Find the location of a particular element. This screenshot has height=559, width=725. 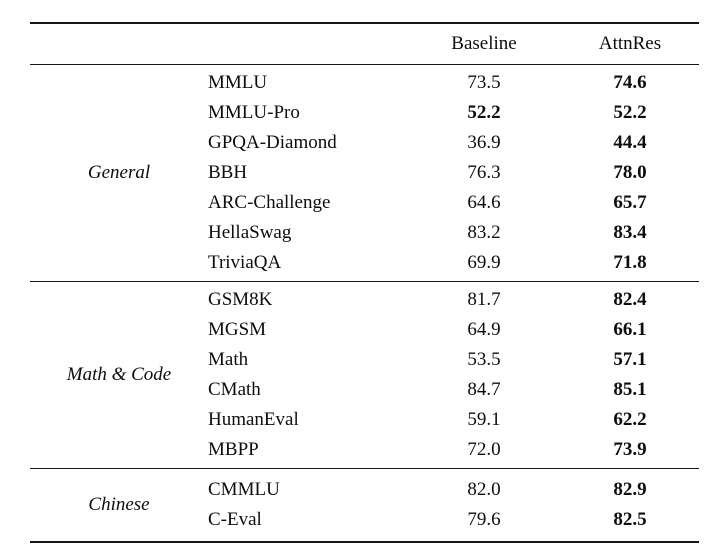

attnres-value: 85.1 is located at coordinates (630, 389).